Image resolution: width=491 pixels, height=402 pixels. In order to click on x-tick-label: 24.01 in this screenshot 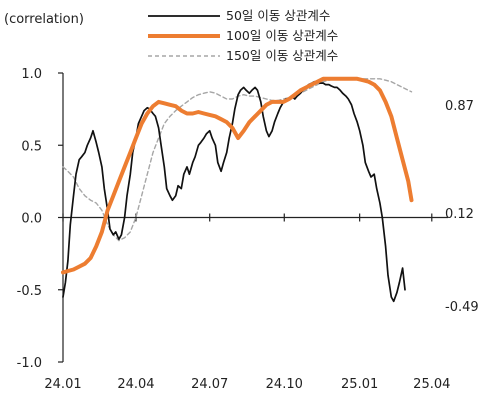, I will do `click(62, 384)`.